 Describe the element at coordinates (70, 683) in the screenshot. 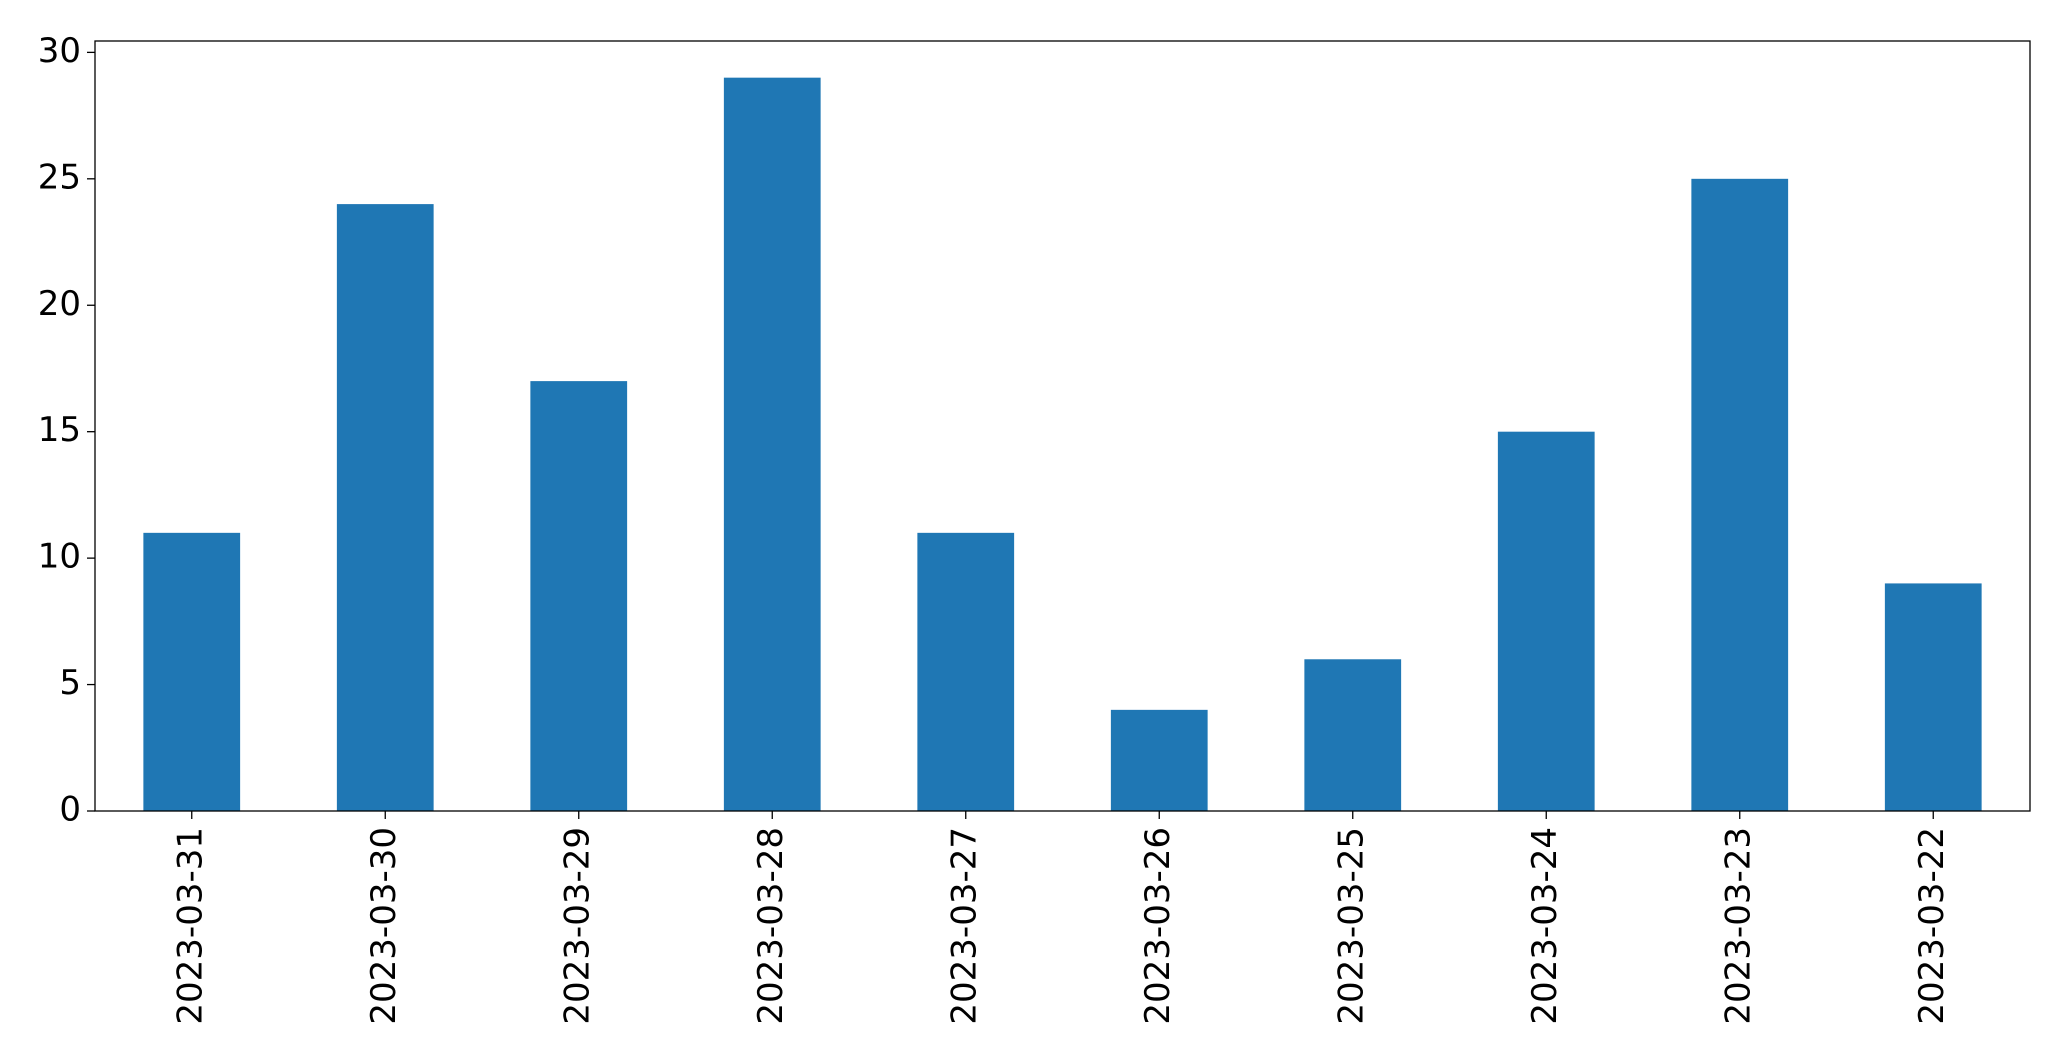

I see `y-tick-label: 5` at that location.